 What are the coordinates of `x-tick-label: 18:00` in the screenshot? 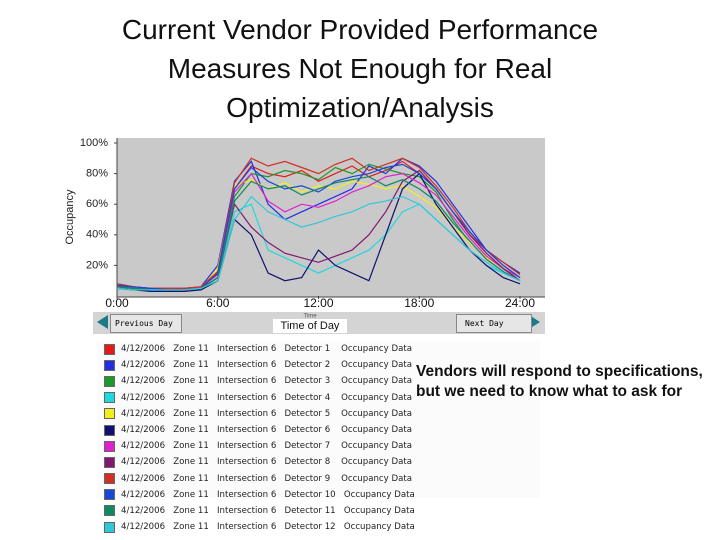 It's located at (419, 303).